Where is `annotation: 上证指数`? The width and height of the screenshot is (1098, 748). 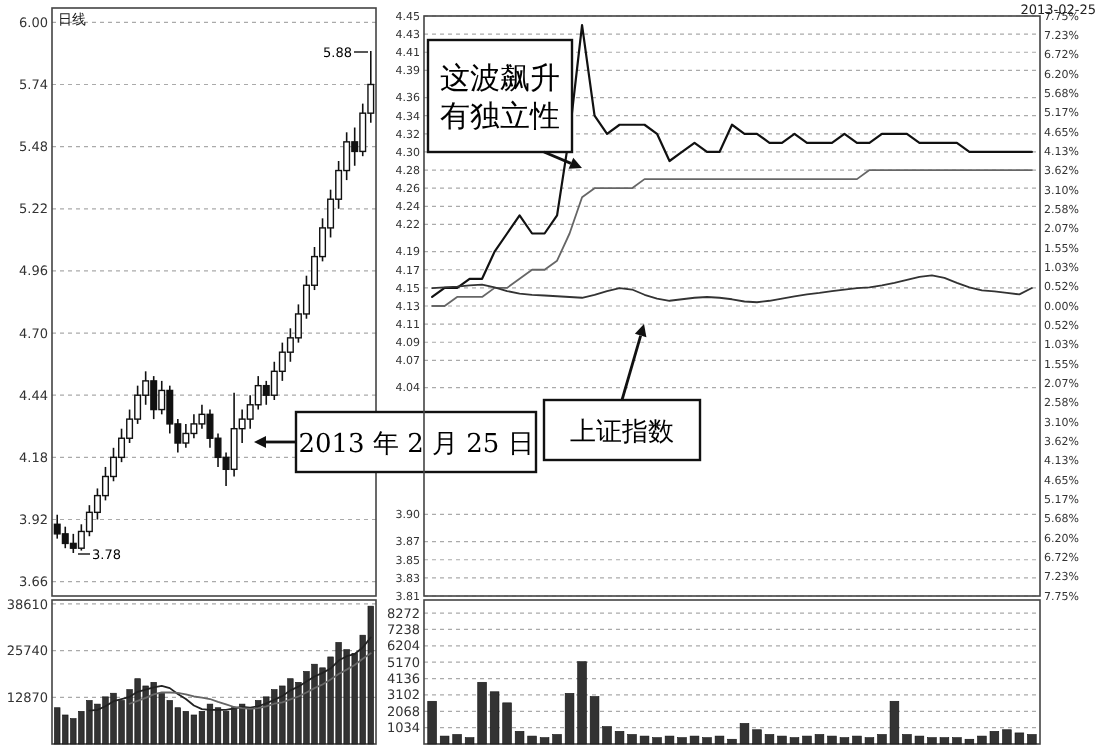 annotation: 上证指数 is located at coordinates (622, 433).